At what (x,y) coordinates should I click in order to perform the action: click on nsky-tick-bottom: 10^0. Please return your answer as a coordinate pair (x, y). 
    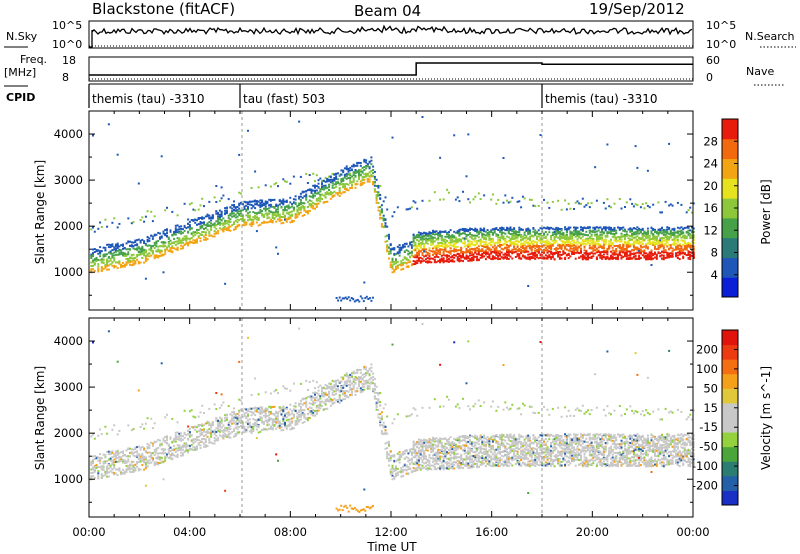
    Looking at the image, I should click on (67, 44).